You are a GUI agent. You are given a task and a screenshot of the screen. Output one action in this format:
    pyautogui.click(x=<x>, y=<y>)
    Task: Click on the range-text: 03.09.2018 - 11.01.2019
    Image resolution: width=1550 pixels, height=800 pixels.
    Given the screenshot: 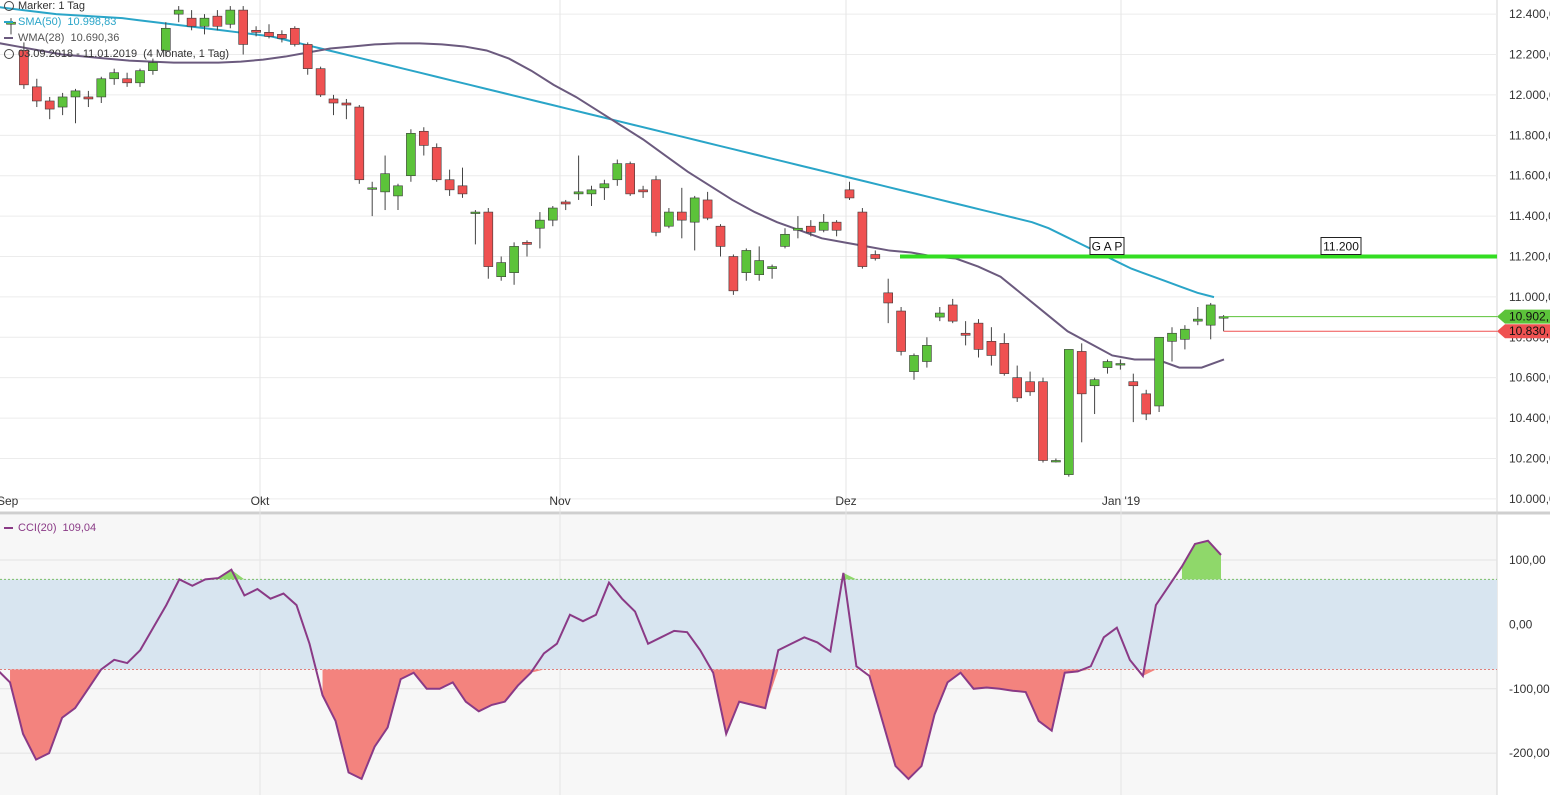 What is the action you would take?
    pyautogui.click(x=78, y=54)
    